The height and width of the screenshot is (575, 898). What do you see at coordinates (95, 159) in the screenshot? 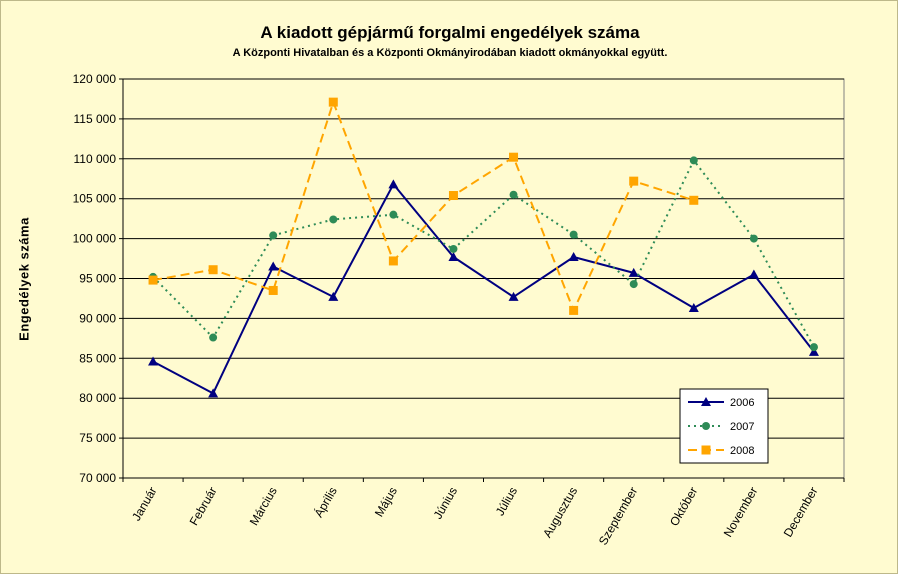
I see `y-tick-label: 110 000` at bounding box center [95, 159].